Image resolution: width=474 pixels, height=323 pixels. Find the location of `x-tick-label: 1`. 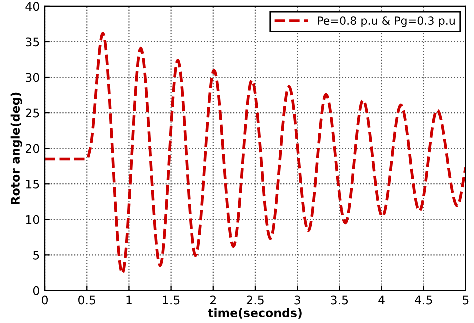

x-tick-label: 1 is located at coordinates (129, 300).